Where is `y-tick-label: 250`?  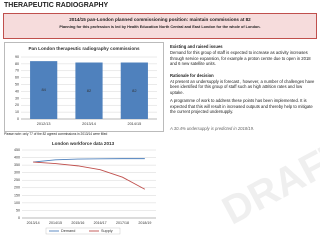
y-tick-label: 250 is located at coordinates (17, 180).